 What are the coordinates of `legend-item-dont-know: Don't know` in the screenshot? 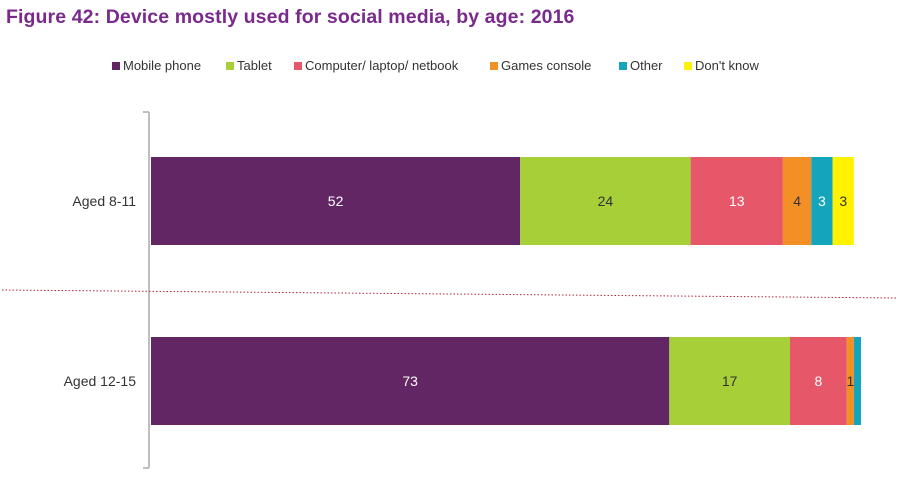 It's located at (721, 65).